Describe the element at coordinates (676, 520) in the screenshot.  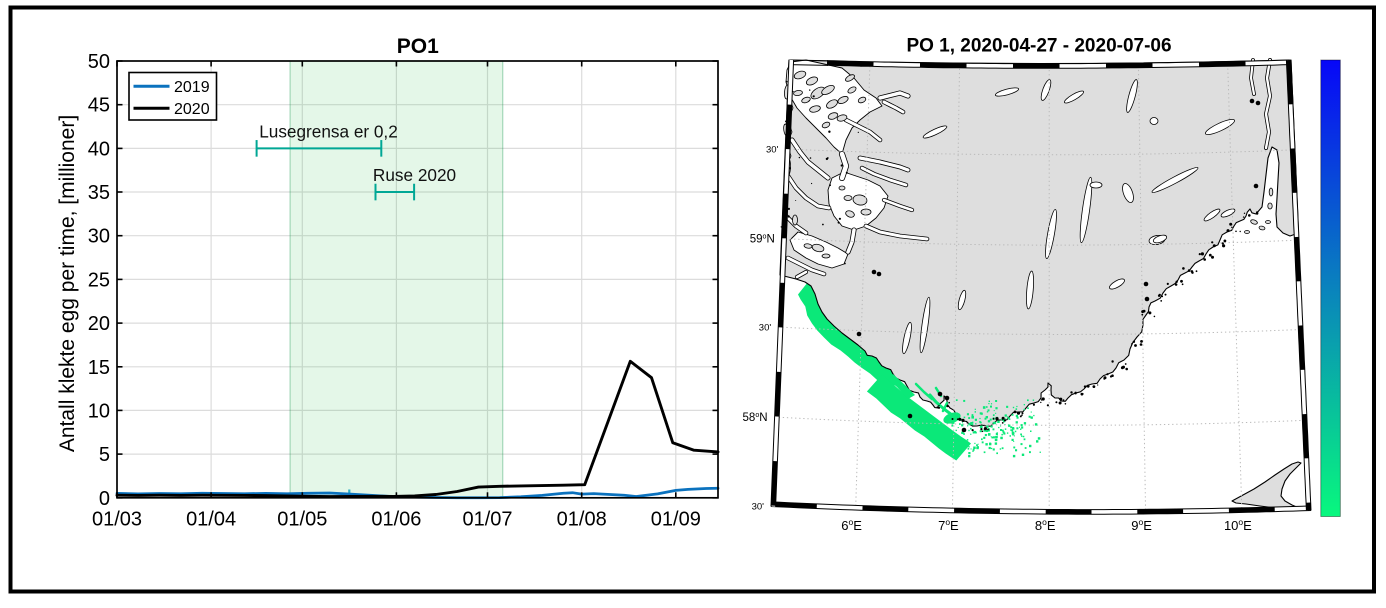
I see `svg-text: 01/09` at that location.